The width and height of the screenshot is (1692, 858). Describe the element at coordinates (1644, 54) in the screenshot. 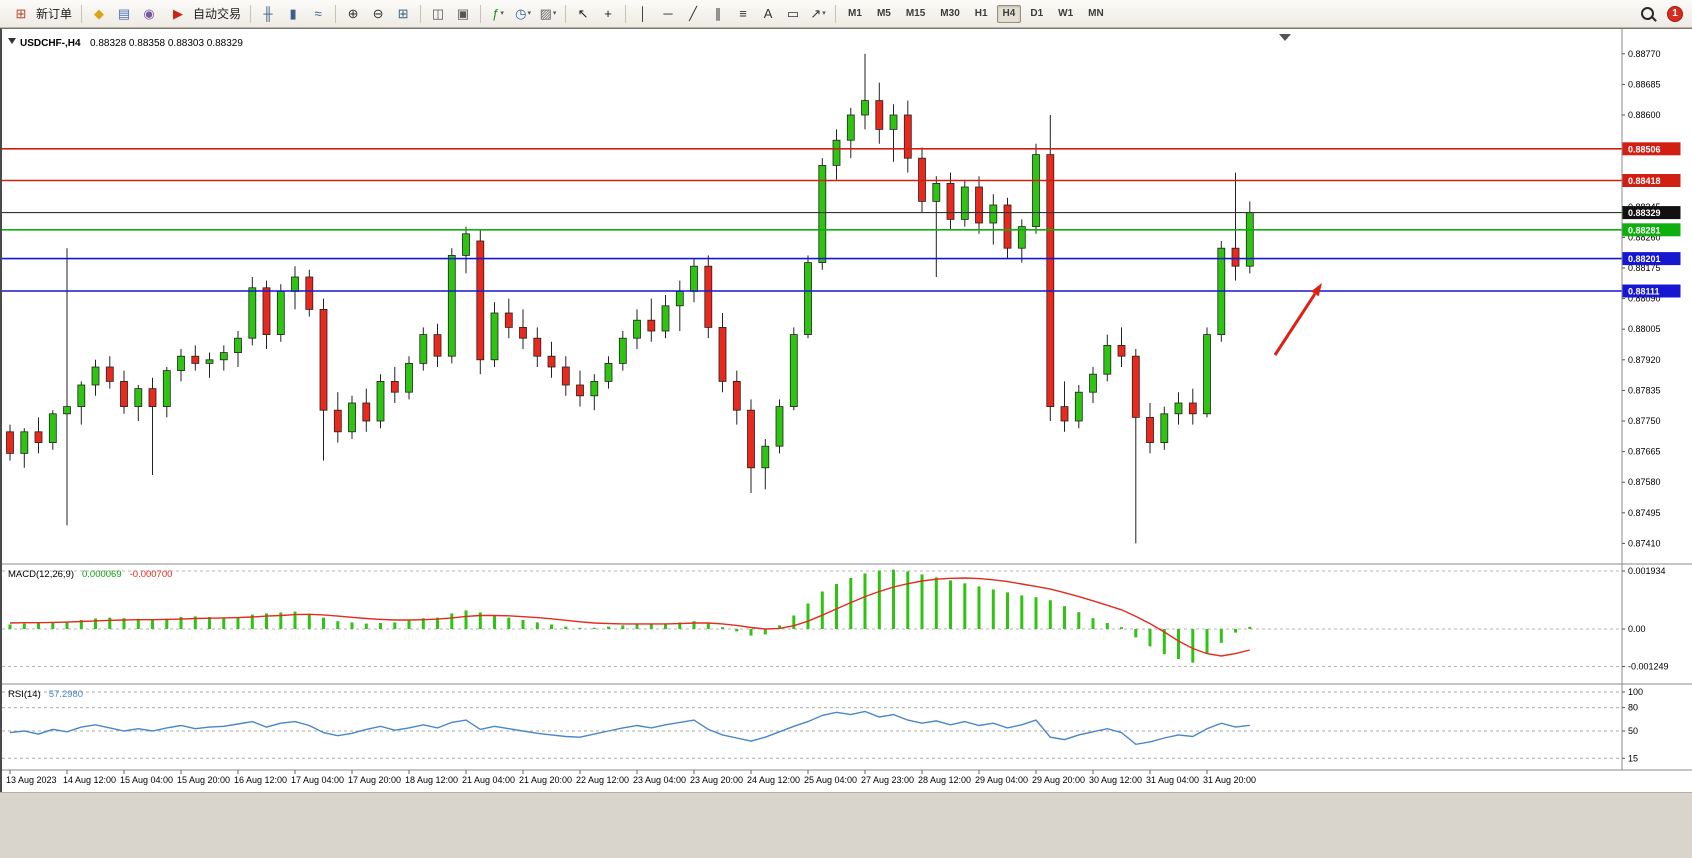

I see `price-tick-label: 0.88770` at that location.